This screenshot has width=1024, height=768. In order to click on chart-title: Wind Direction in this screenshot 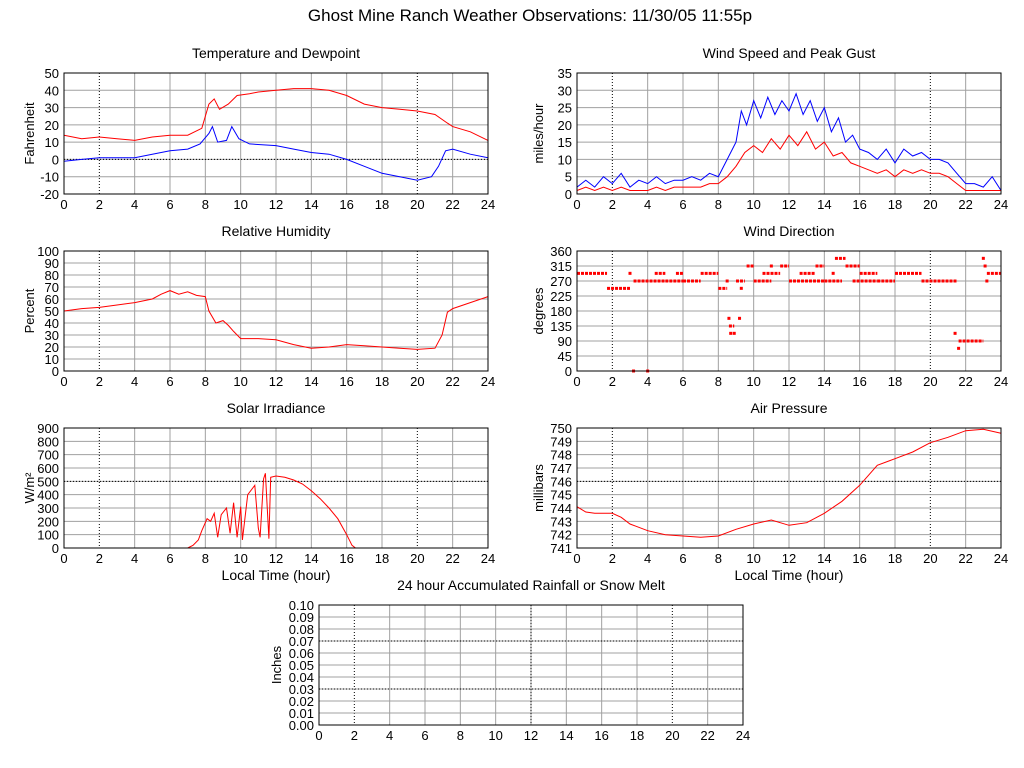, I will do `click(788, 231)`.